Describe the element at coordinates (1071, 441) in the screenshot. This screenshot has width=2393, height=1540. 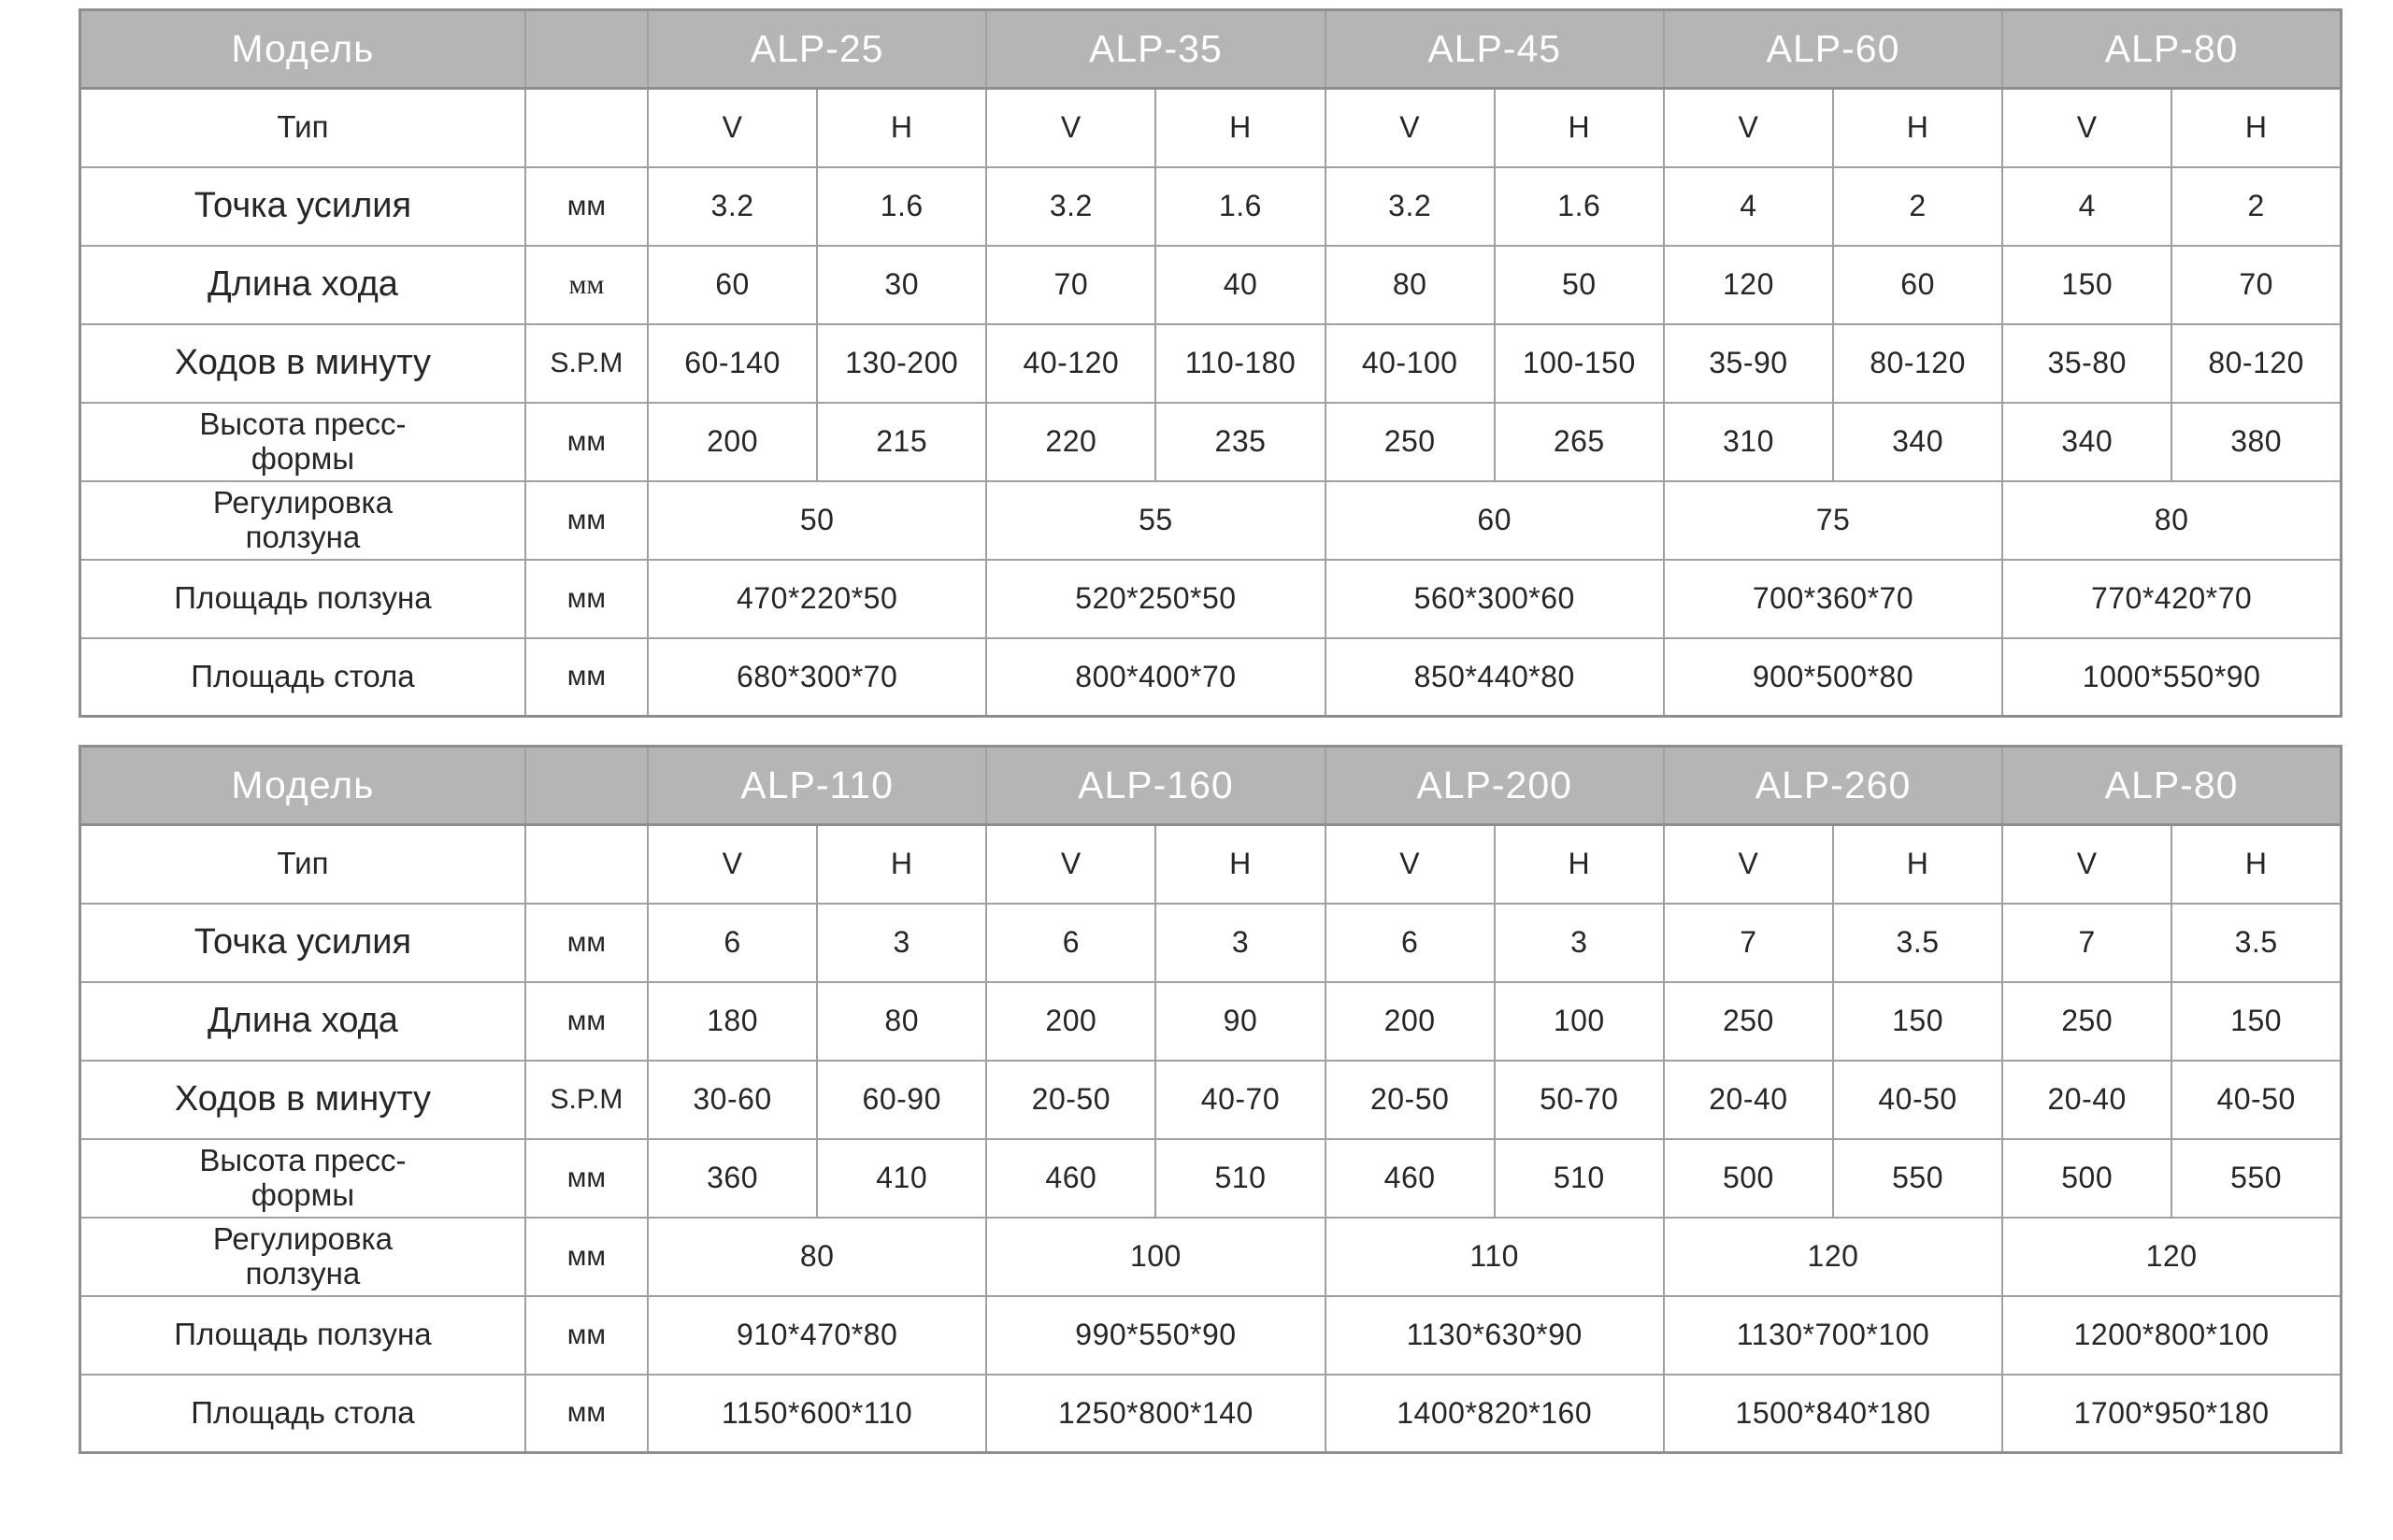
I see `spec-value-cell: 220` at that location.